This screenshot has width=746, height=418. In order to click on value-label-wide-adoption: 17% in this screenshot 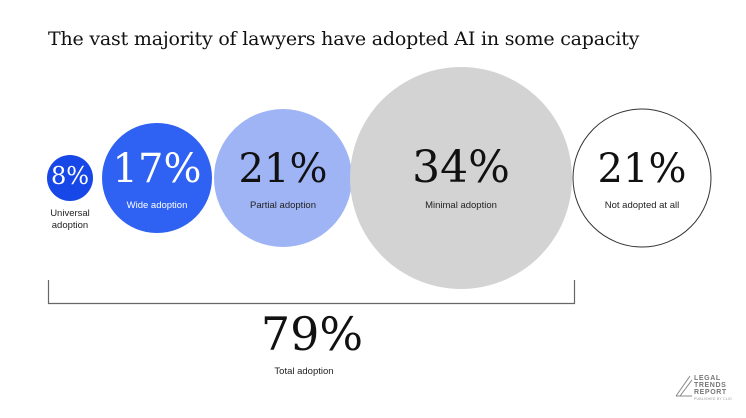, I will do `click(157, 169)`.